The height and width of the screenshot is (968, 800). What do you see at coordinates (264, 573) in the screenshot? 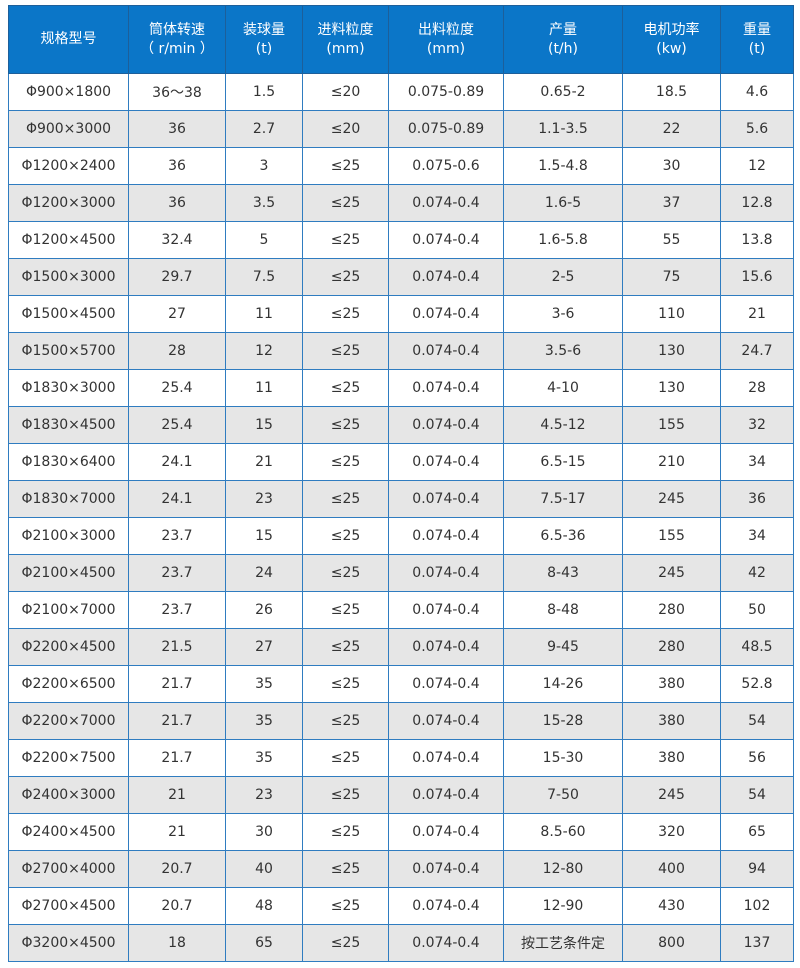
I see `table-cell: 24` at bounding box center [264, 573].